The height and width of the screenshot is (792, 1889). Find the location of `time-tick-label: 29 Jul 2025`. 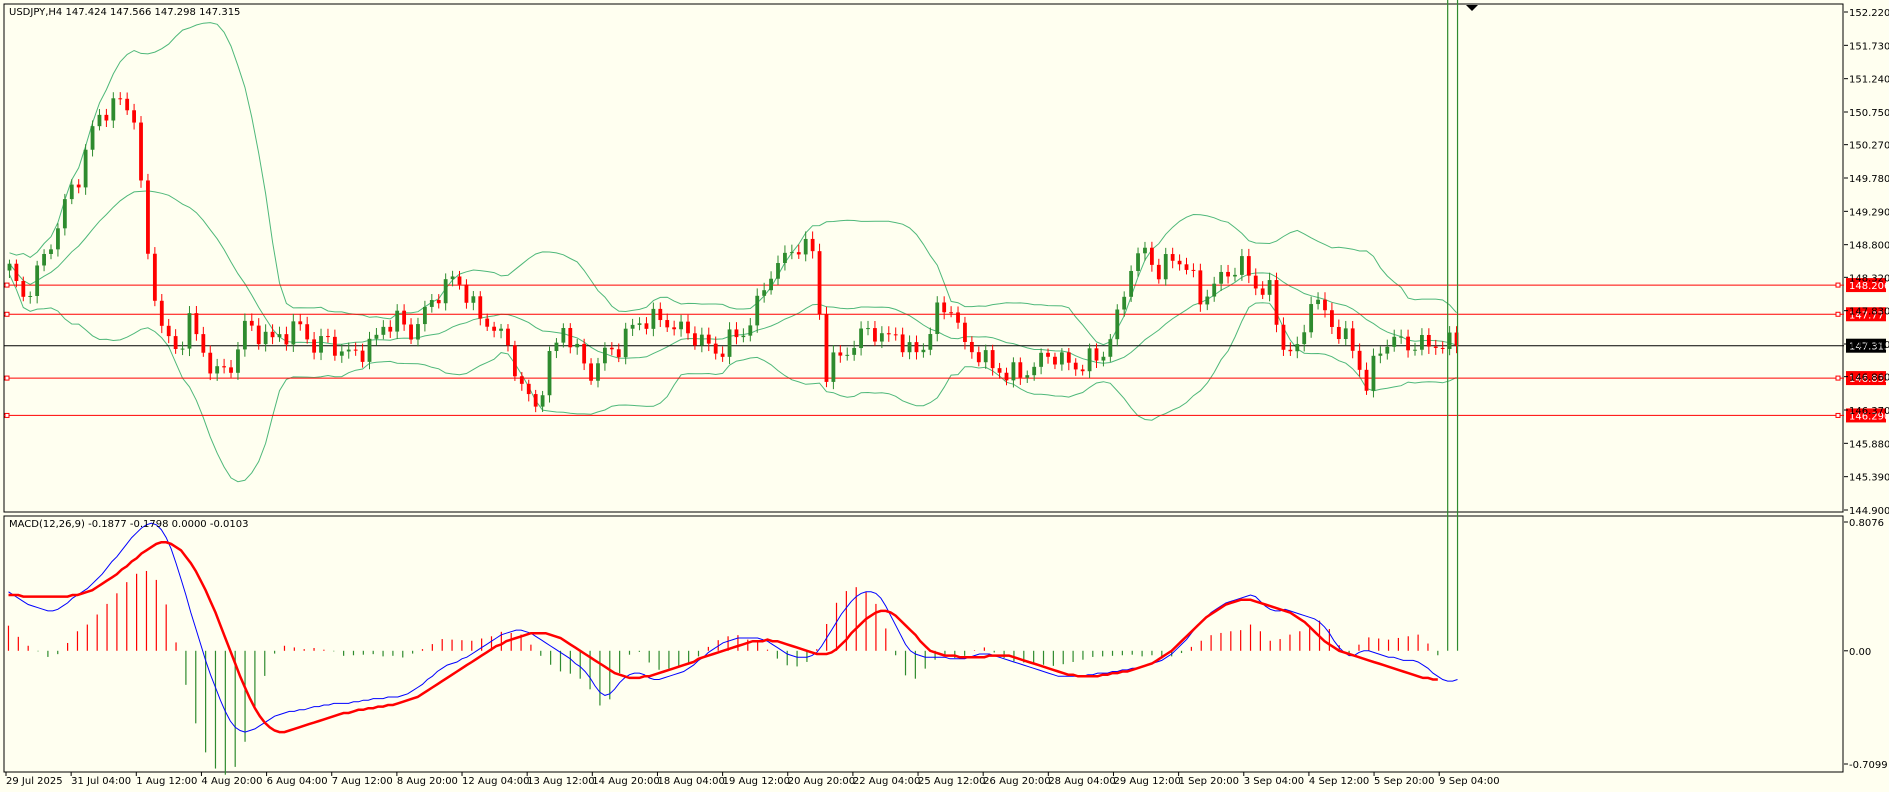

time-tick-label: 29 Jul 2025 is located at coordinates (34, 781).